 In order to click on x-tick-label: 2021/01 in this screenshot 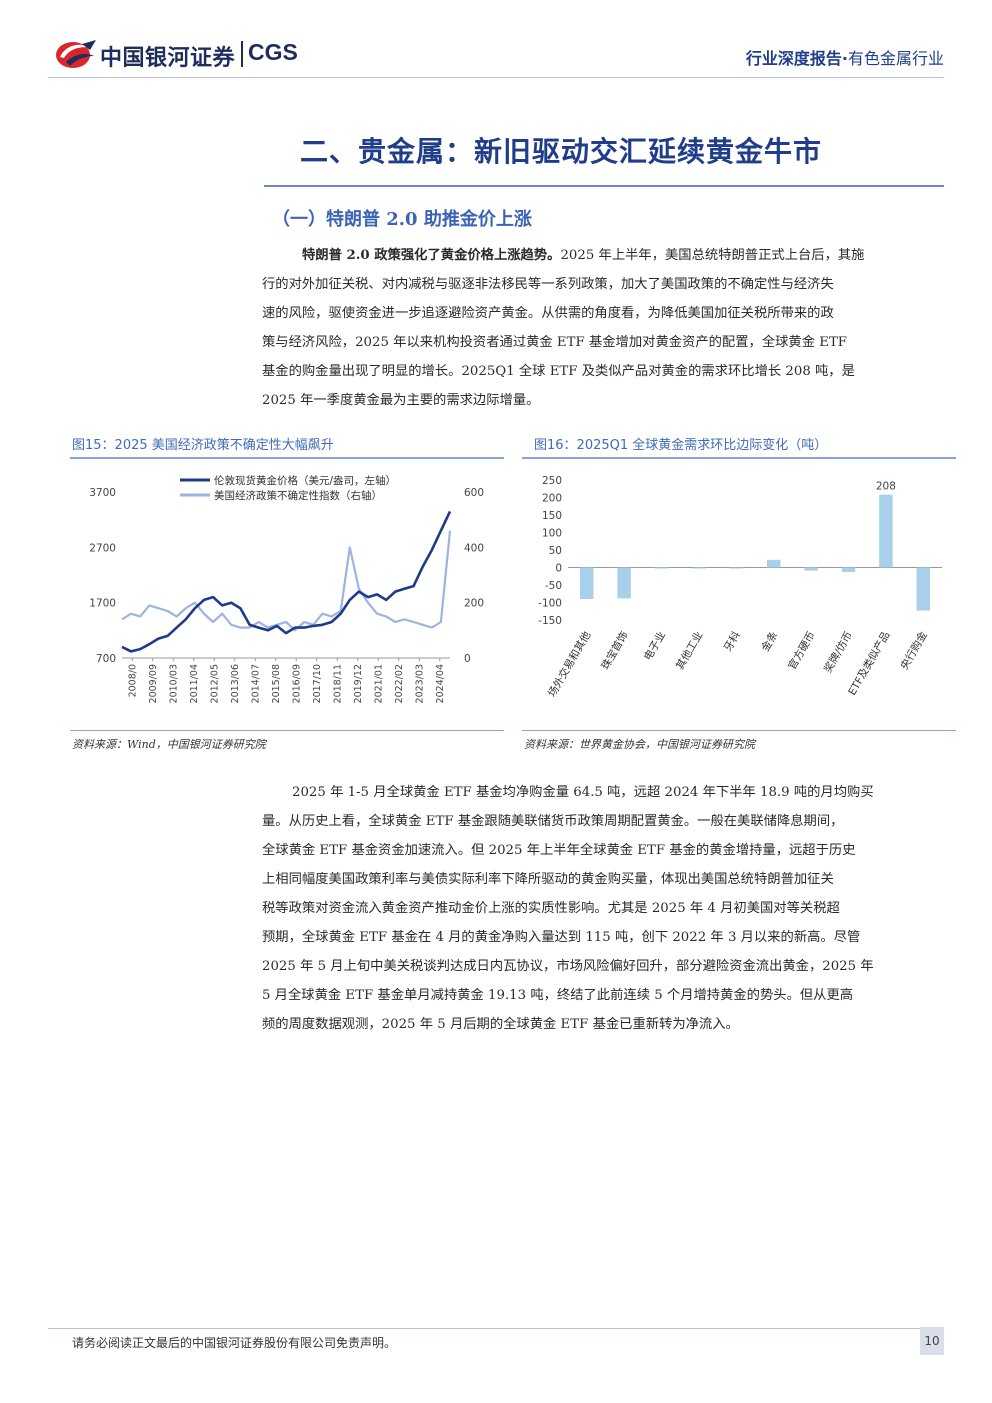, I will do `click(378, 683)`.